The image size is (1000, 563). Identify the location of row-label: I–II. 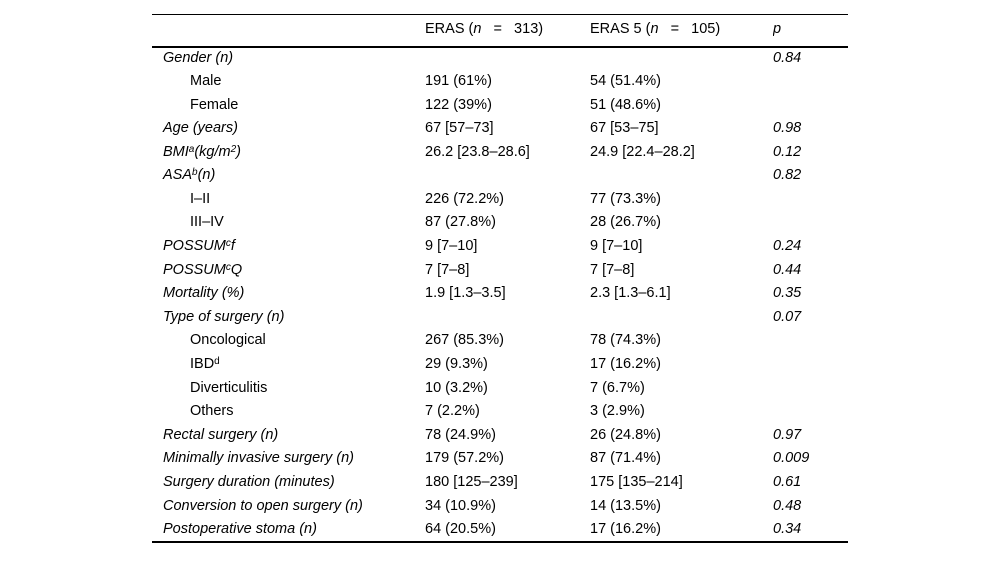
(288, 200).